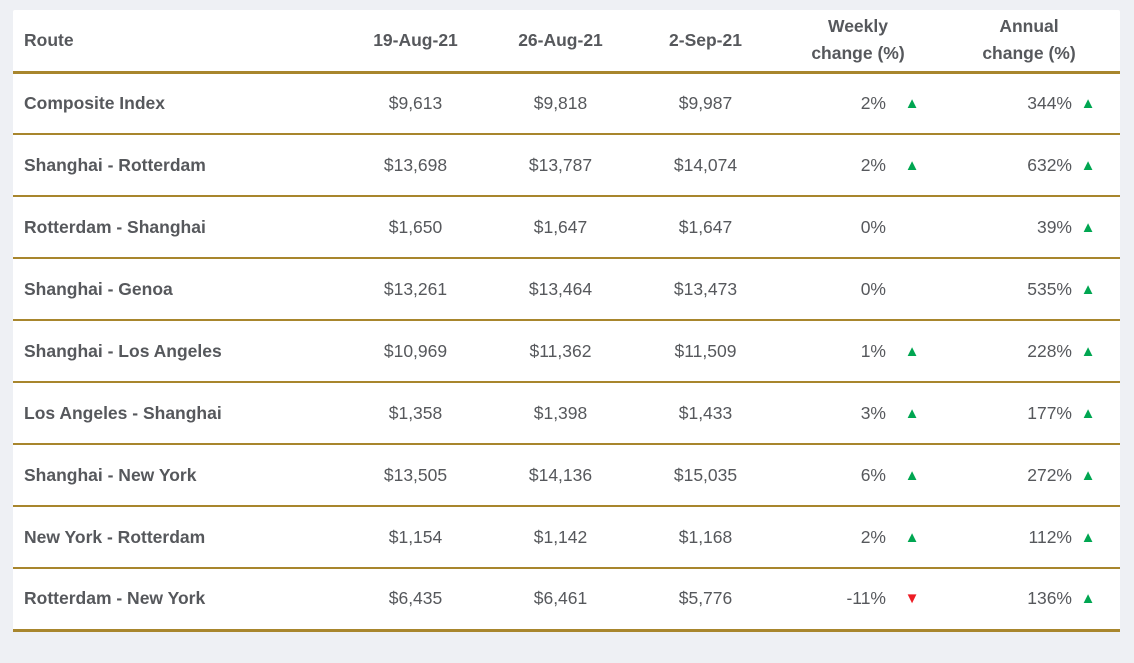  I want to click on annual-change-cell: 535% ▲, so click(1029, 289).